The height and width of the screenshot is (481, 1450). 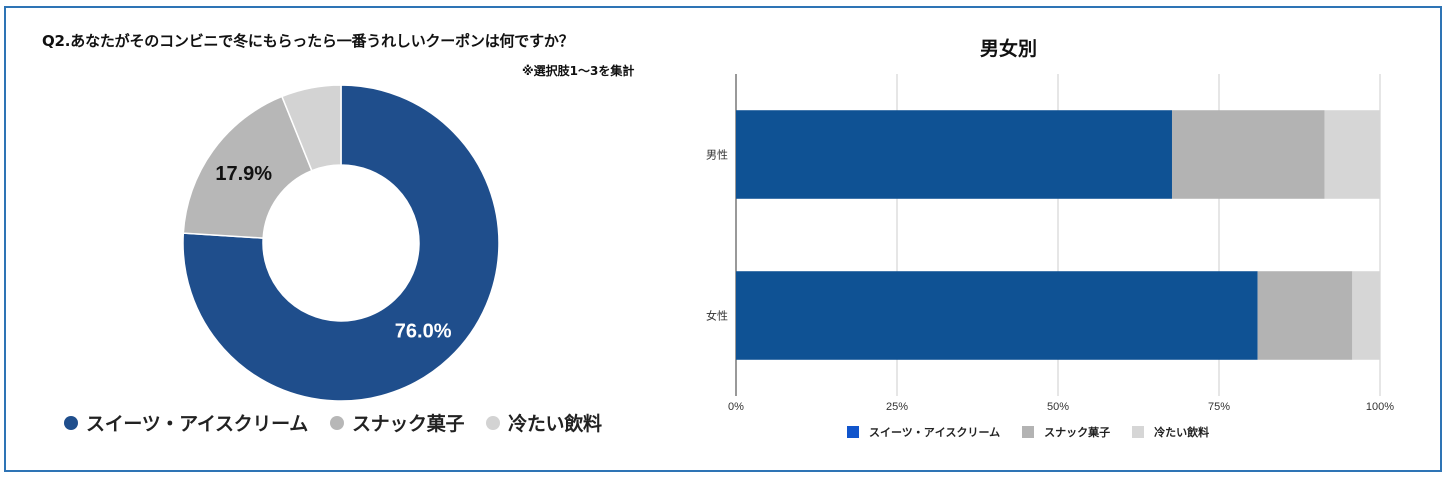 I want to click on donut-data-label: 76.0%, so click(x=423, y=331).